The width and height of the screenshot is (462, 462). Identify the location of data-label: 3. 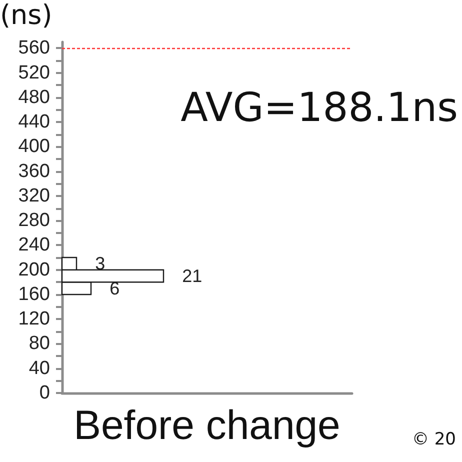
(100, 264).